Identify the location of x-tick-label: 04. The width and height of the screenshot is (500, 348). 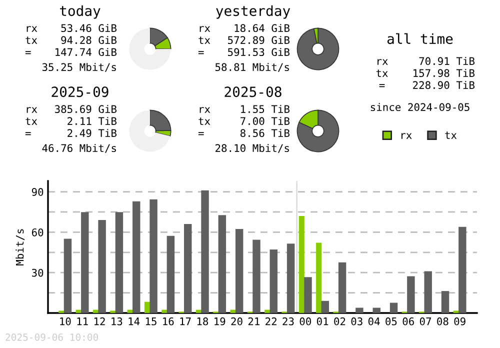
(374, 321).